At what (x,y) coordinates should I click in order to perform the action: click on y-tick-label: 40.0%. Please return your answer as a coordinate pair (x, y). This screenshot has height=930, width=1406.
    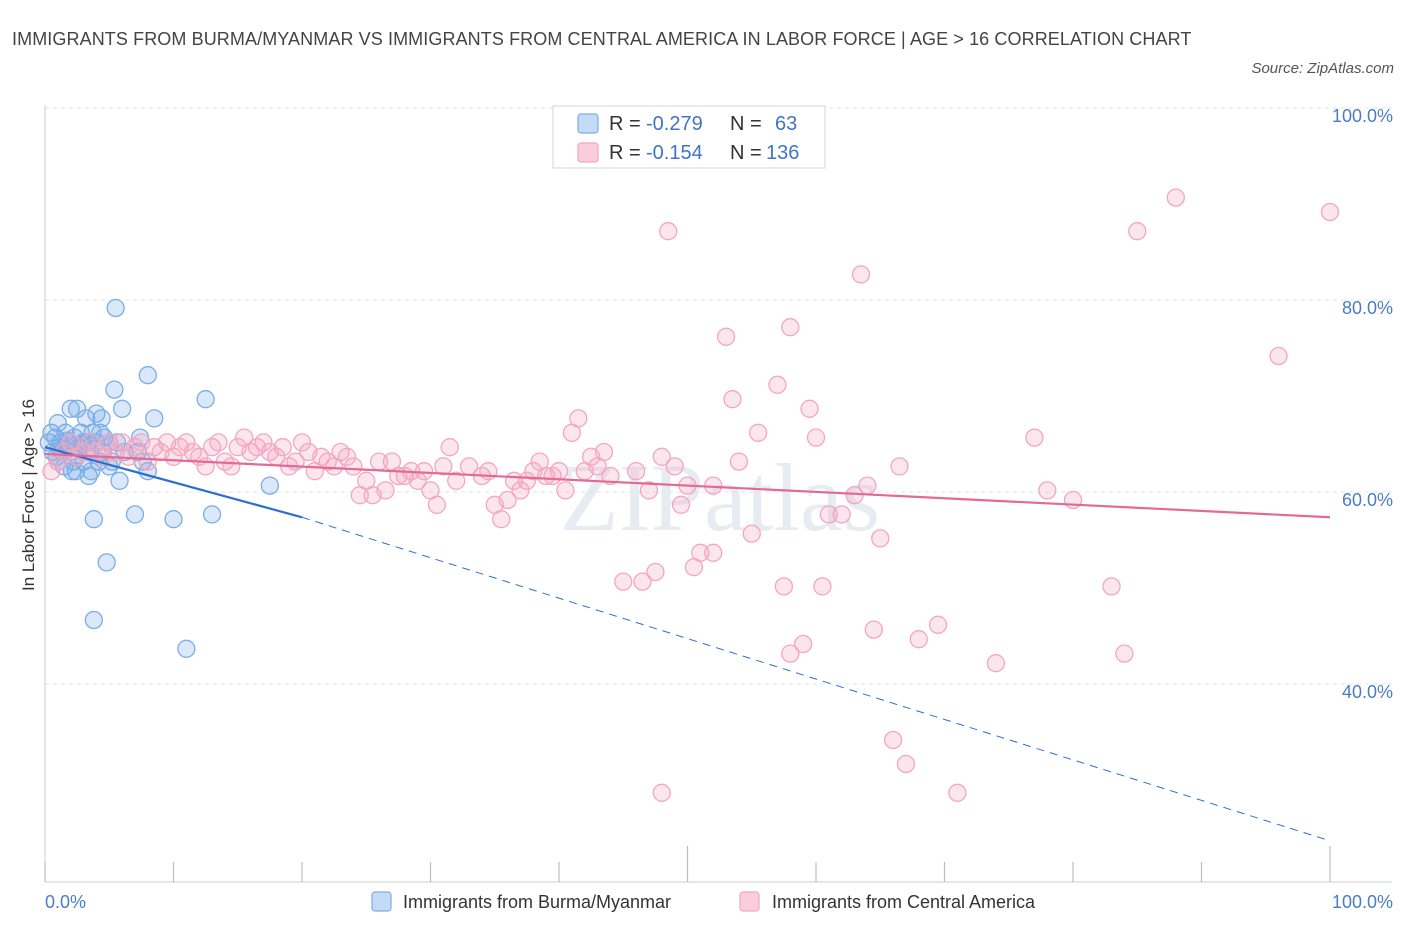
    Looking at the image, I should click on (1367, 692).